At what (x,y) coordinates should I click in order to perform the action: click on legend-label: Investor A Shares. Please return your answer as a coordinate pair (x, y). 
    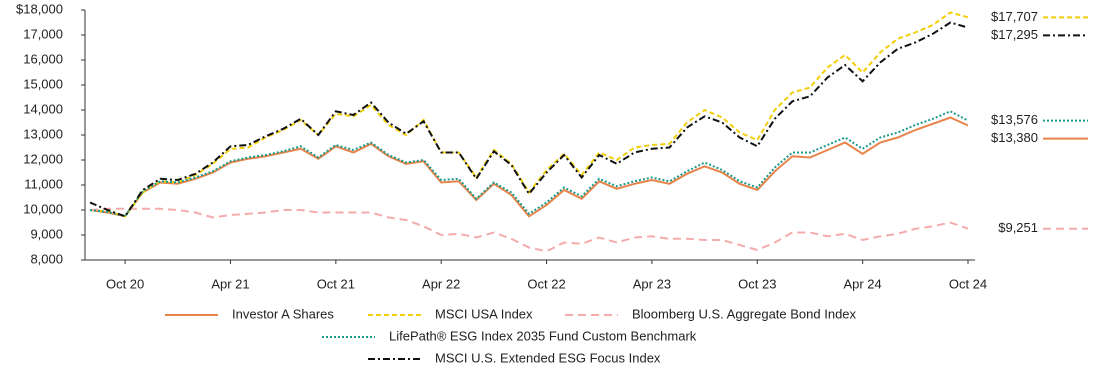
    Looking at the image, I should click on (283, 313).